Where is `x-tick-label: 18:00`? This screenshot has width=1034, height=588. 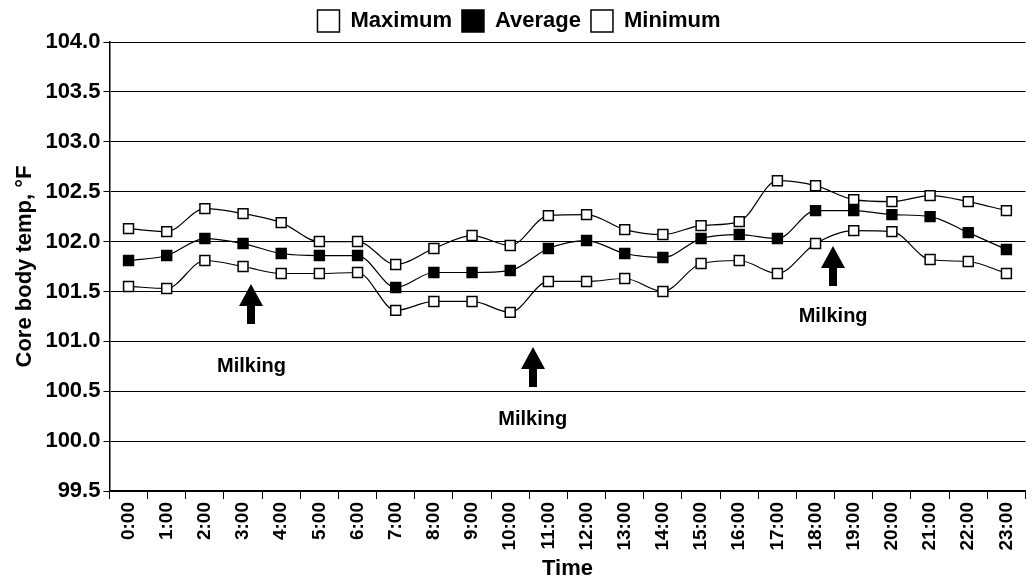
x-tick-label: 18:00 is located at coordinates (814, 526).